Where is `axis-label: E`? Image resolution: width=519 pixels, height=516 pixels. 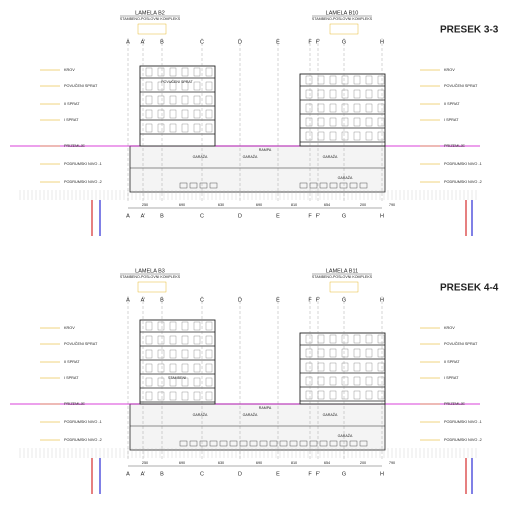
axis-label: E is located at coordinates (278, 42).